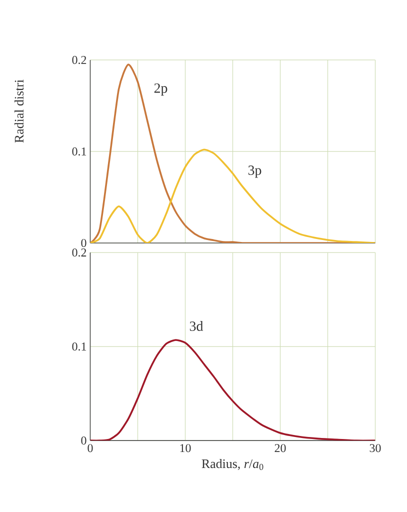  I want to click on series-label: 3d, so click(197, 326).